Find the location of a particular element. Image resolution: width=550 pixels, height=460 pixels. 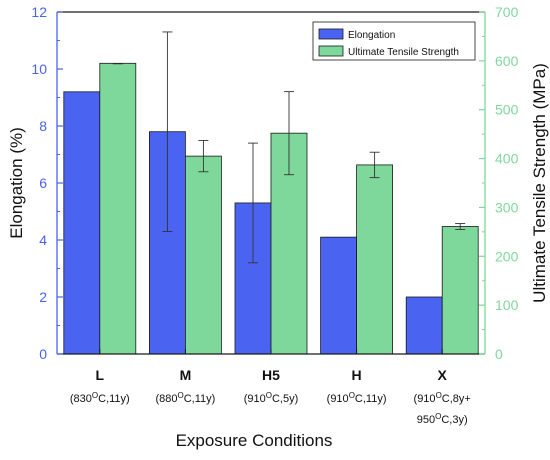

legend: Elongation Ultimate Tensile Strength is located at coordinates (394, 41).